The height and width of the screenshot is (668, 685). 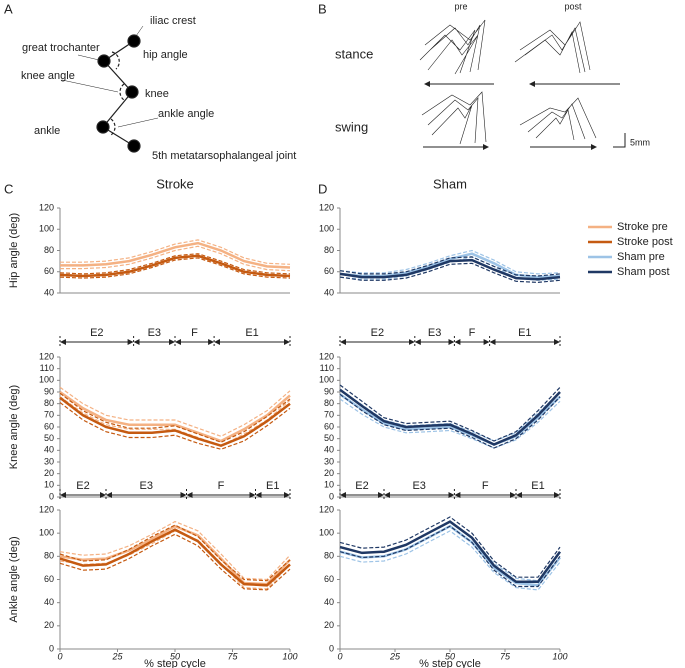 I want to click on legend-label: Sham pre, so click(x=641, y=257).